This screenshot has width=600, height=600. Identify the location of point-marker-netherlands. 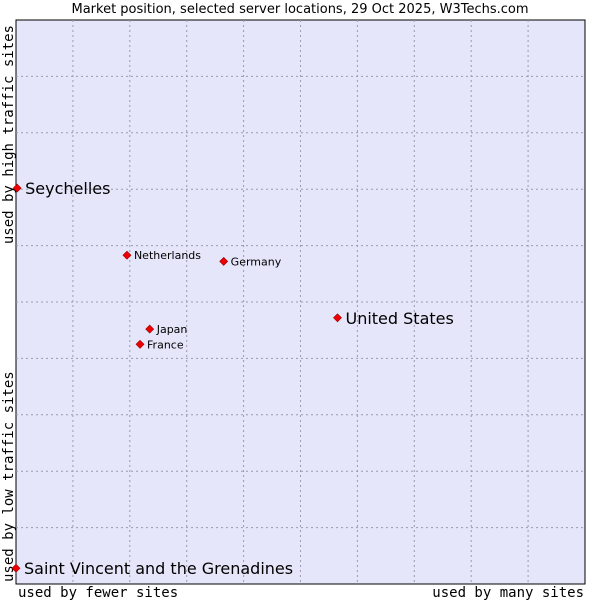
(127, 255).